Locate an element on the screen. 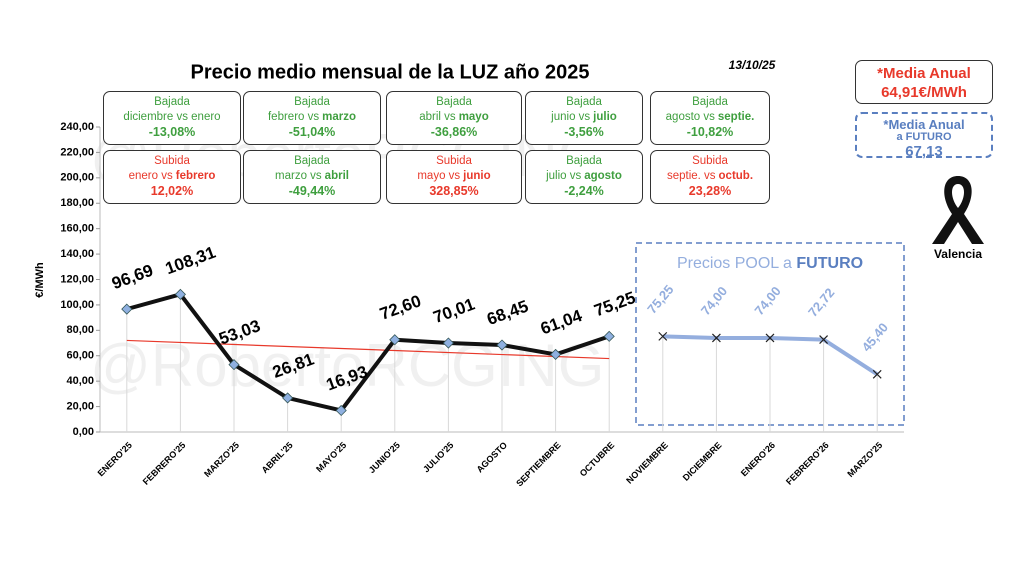  x-tick-label: OCTUBRE is located at coordinates (597, 459).